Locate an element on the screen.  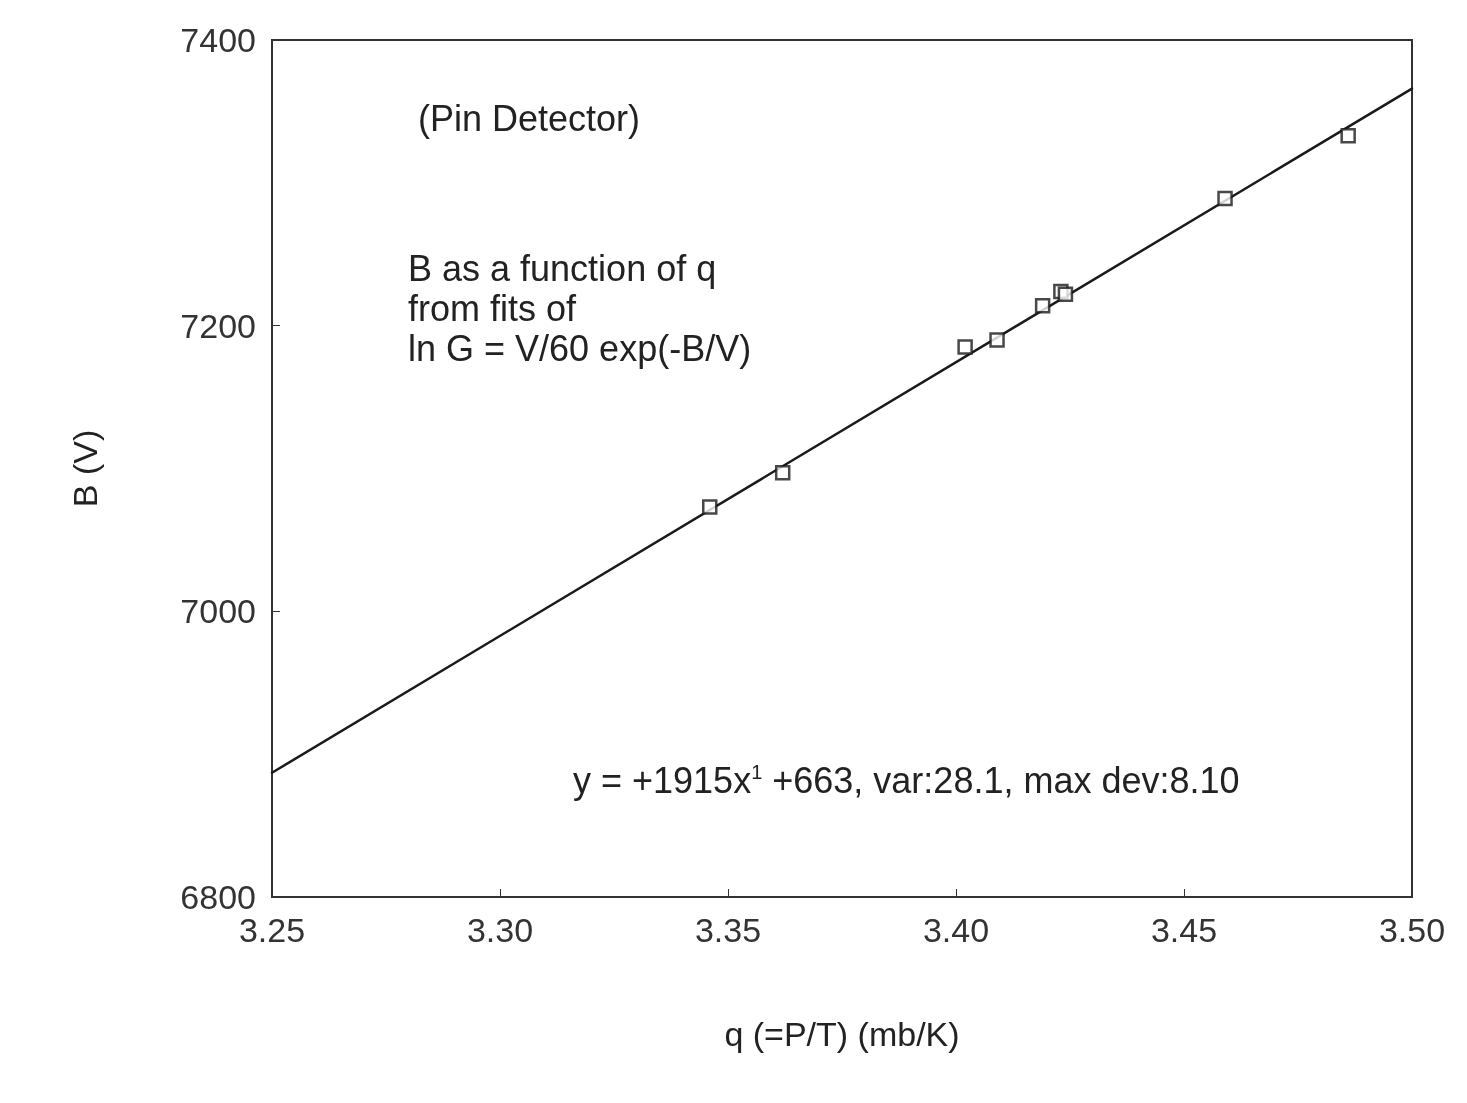
y-tick-label: 7400 is located at coordinates (218, 40).